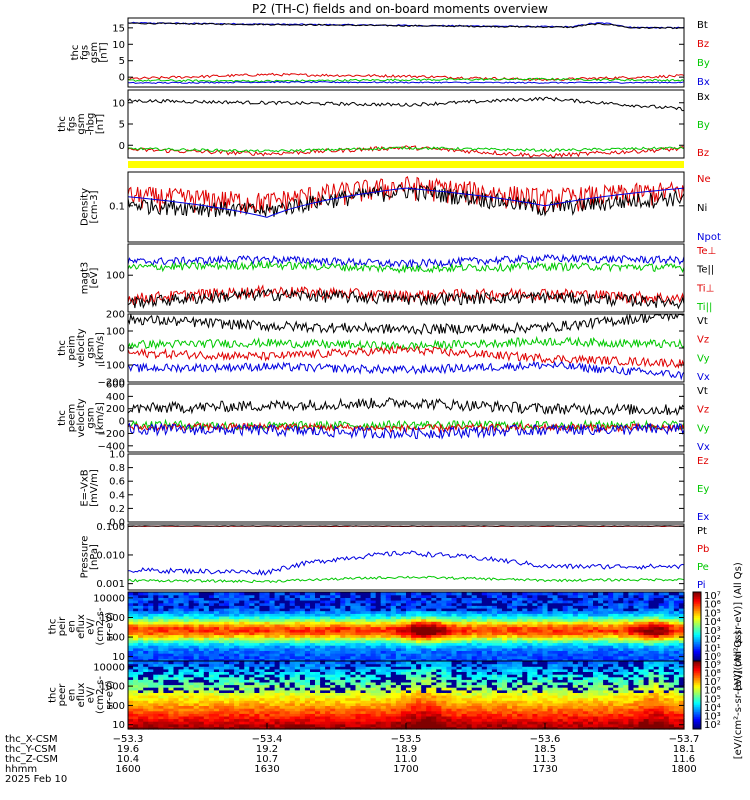  I want to click on npot-trace, so click(406, 202).